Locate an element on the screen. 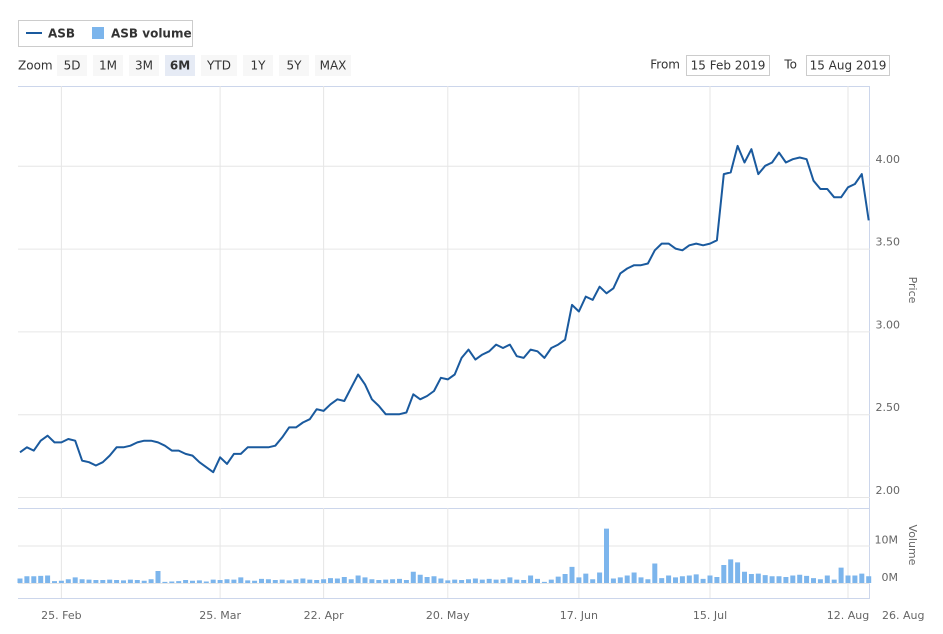 This screenshot has width=943, height=634. from-date: 15 Feb 2019 is located at coordinates (728, 66).